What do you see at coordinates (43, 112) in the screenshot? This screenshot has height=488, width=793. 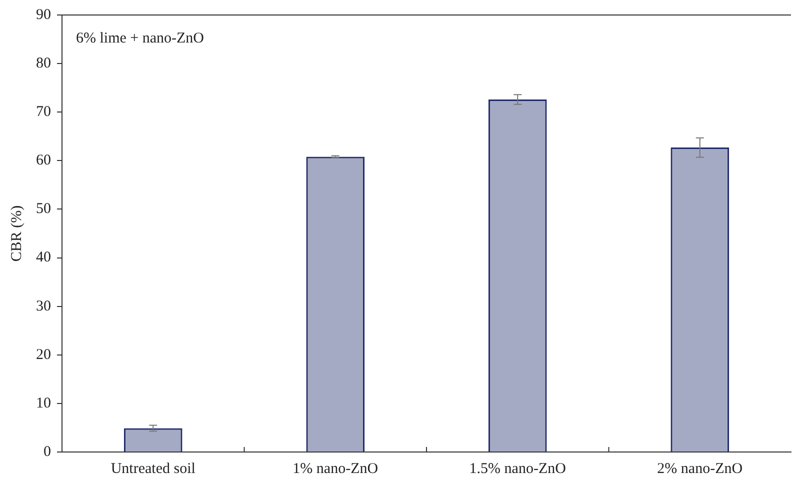 I see `y-tick-label: 70` at bounding box center [43, 112].